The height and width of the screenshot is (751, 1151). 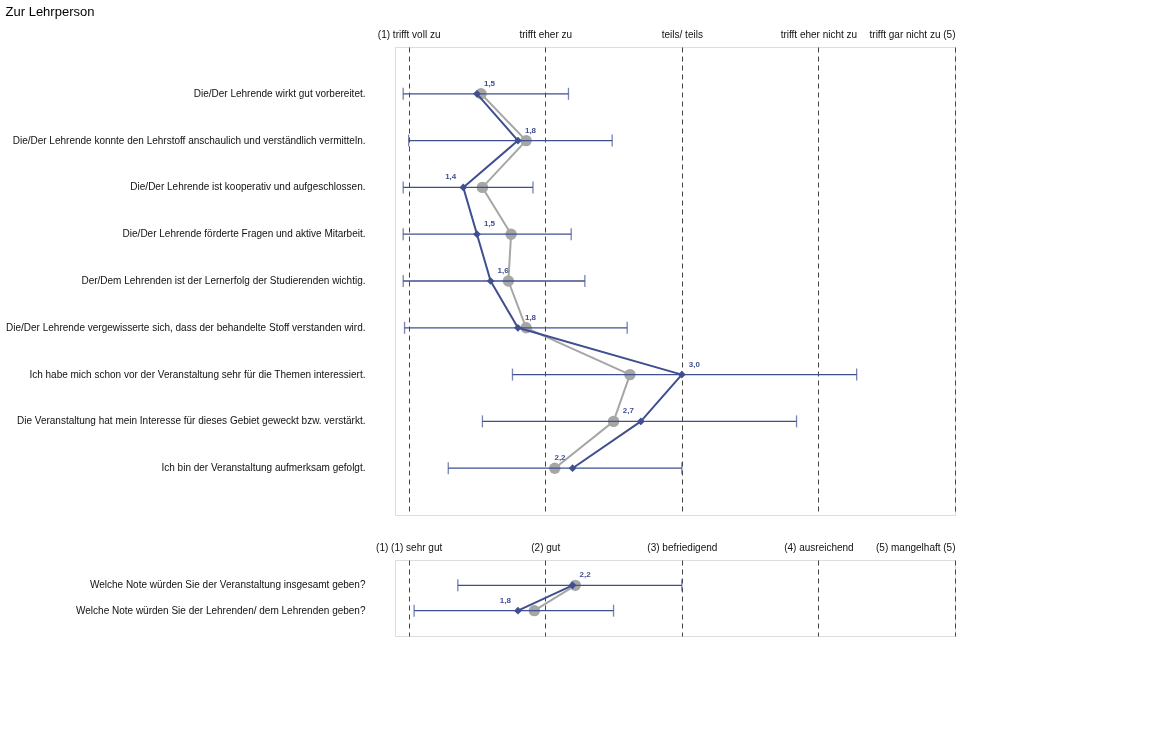 I want to click on x-tick-label: (4) ausreichend, so click(x=819, y=547).